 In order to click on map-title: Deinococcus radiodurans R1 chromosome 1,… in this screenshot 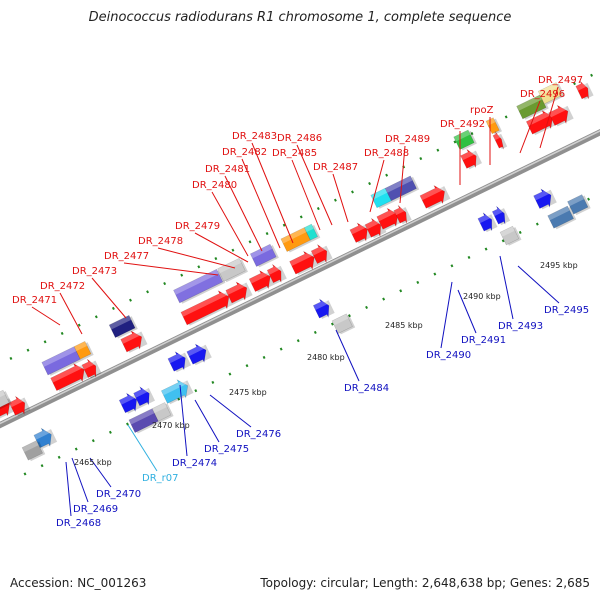, I will do `click(300, 17)`.